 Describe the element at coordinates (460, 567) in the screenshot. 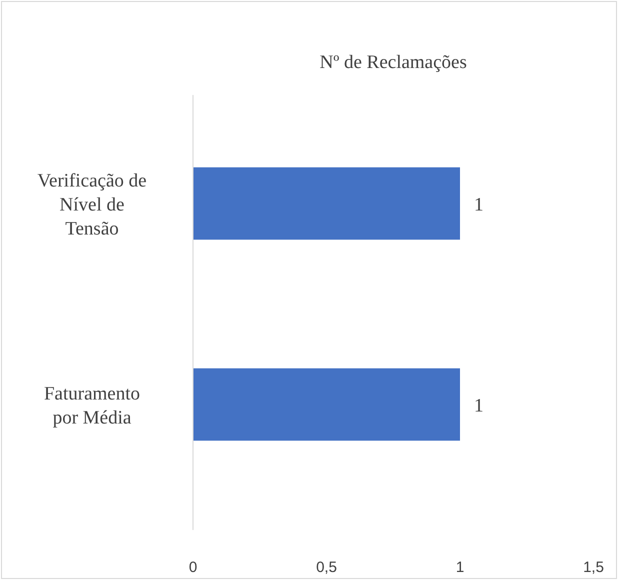

I see `x-tick-label: 1` at that location.